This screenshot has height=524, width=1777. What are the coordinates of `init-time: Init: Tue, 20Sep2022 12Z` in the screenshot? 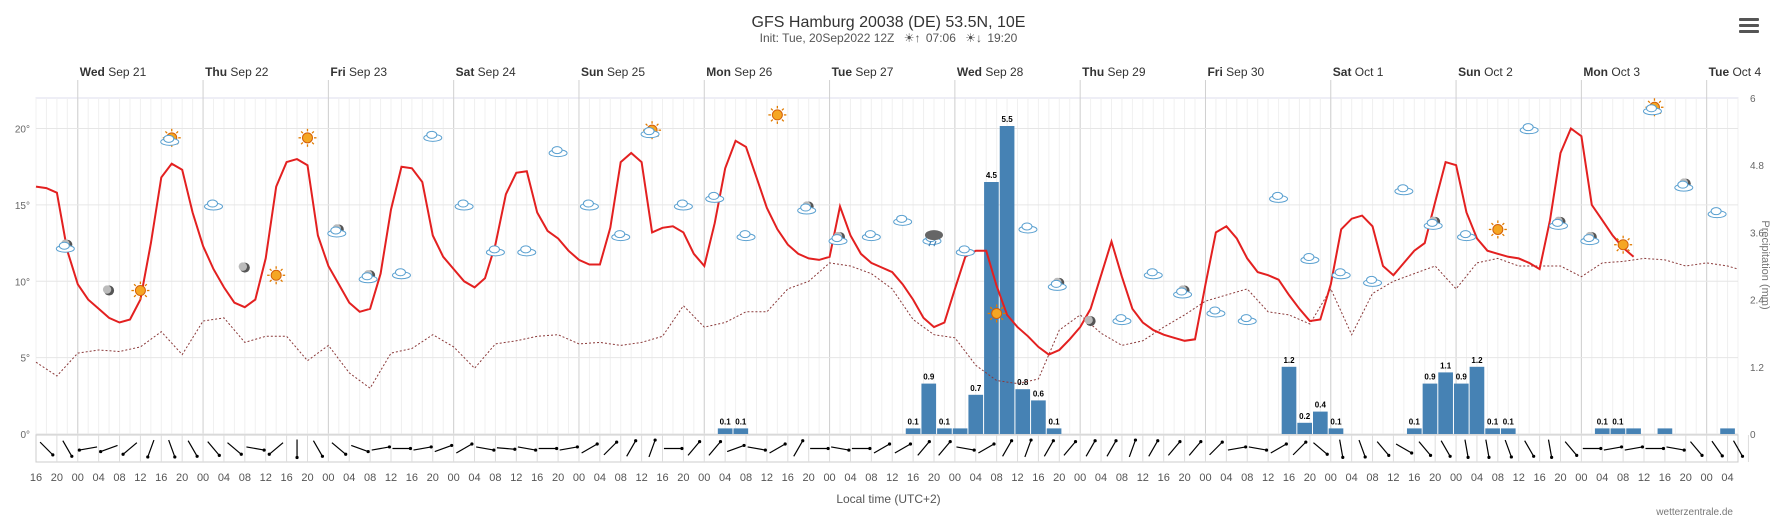 It's located at (827, 38).